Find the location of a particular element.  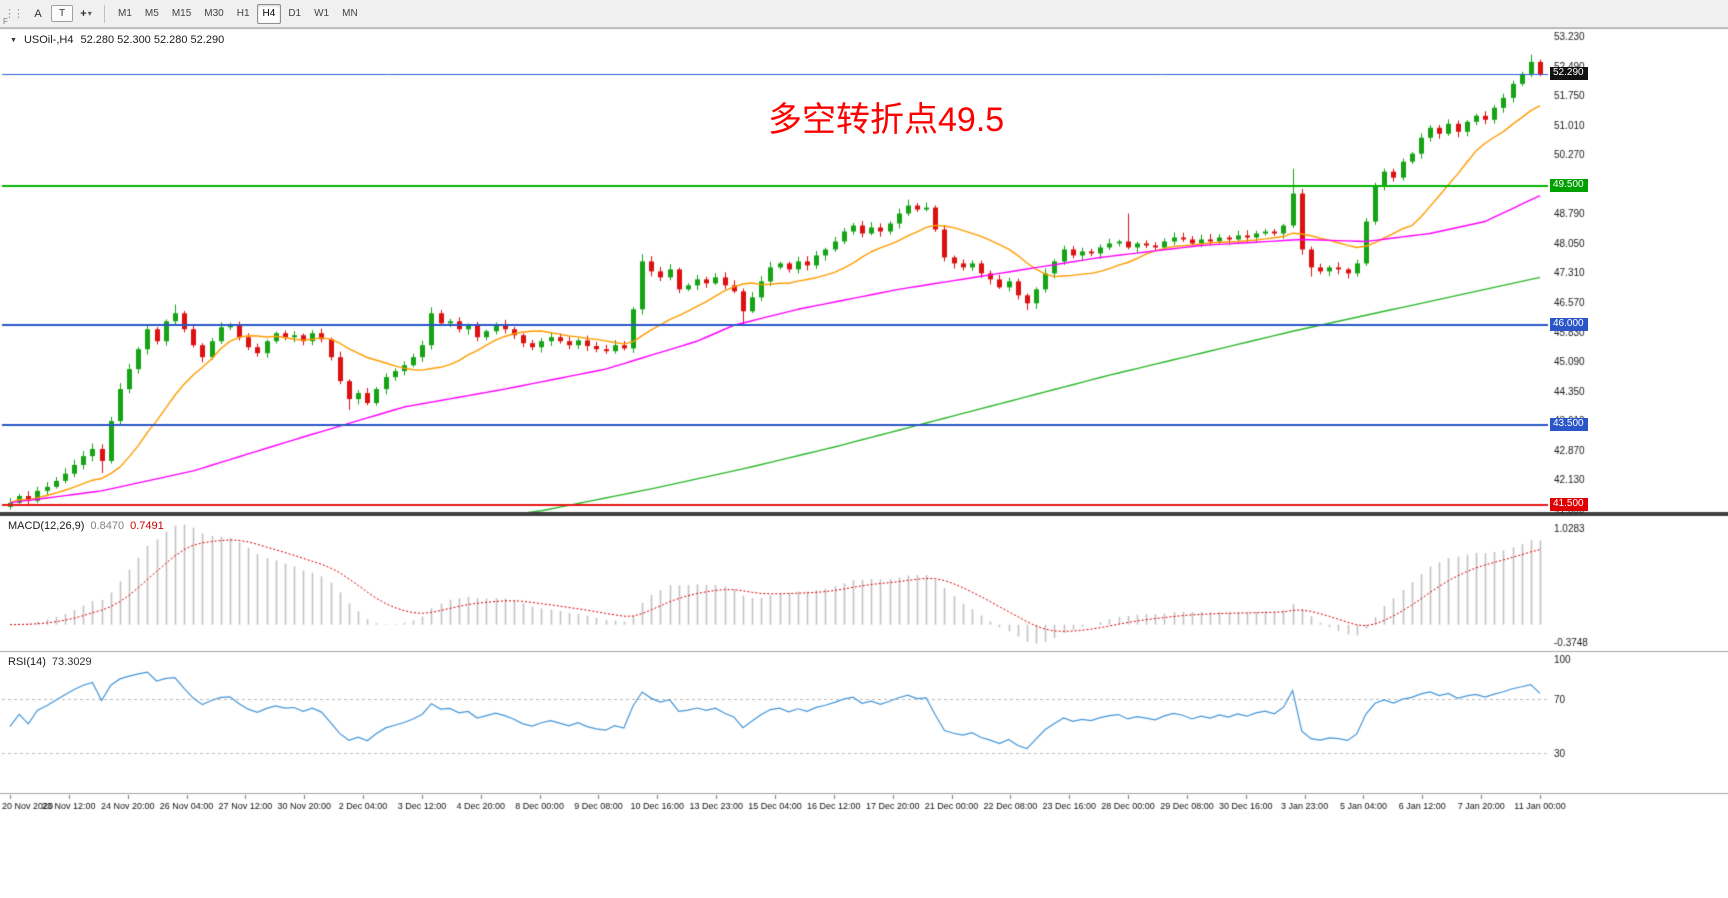

timeframe-button-M1: M1 is located at coordinates (125, 13).